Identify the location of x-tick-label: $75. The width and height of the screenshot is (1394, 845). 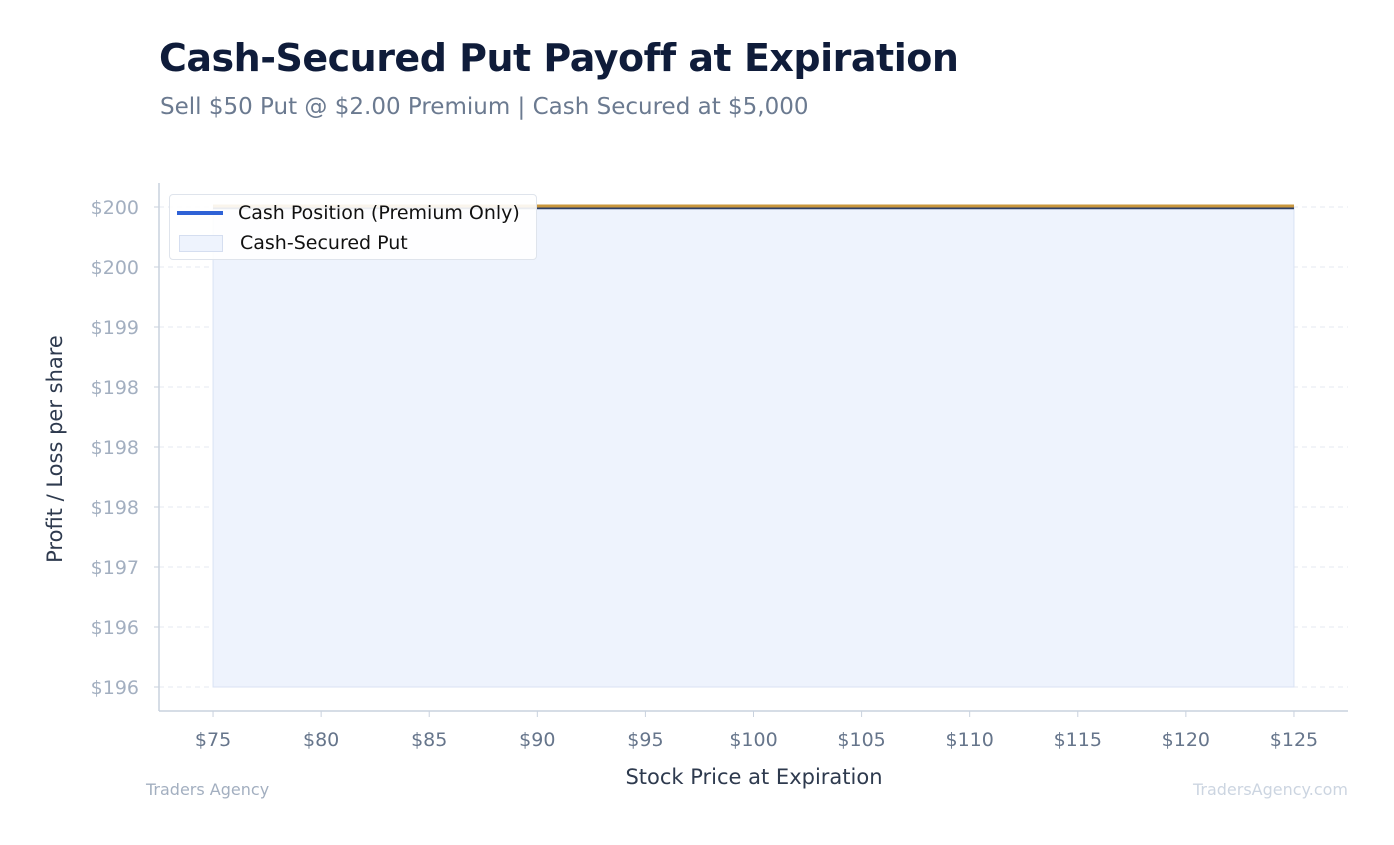
(213, 740).